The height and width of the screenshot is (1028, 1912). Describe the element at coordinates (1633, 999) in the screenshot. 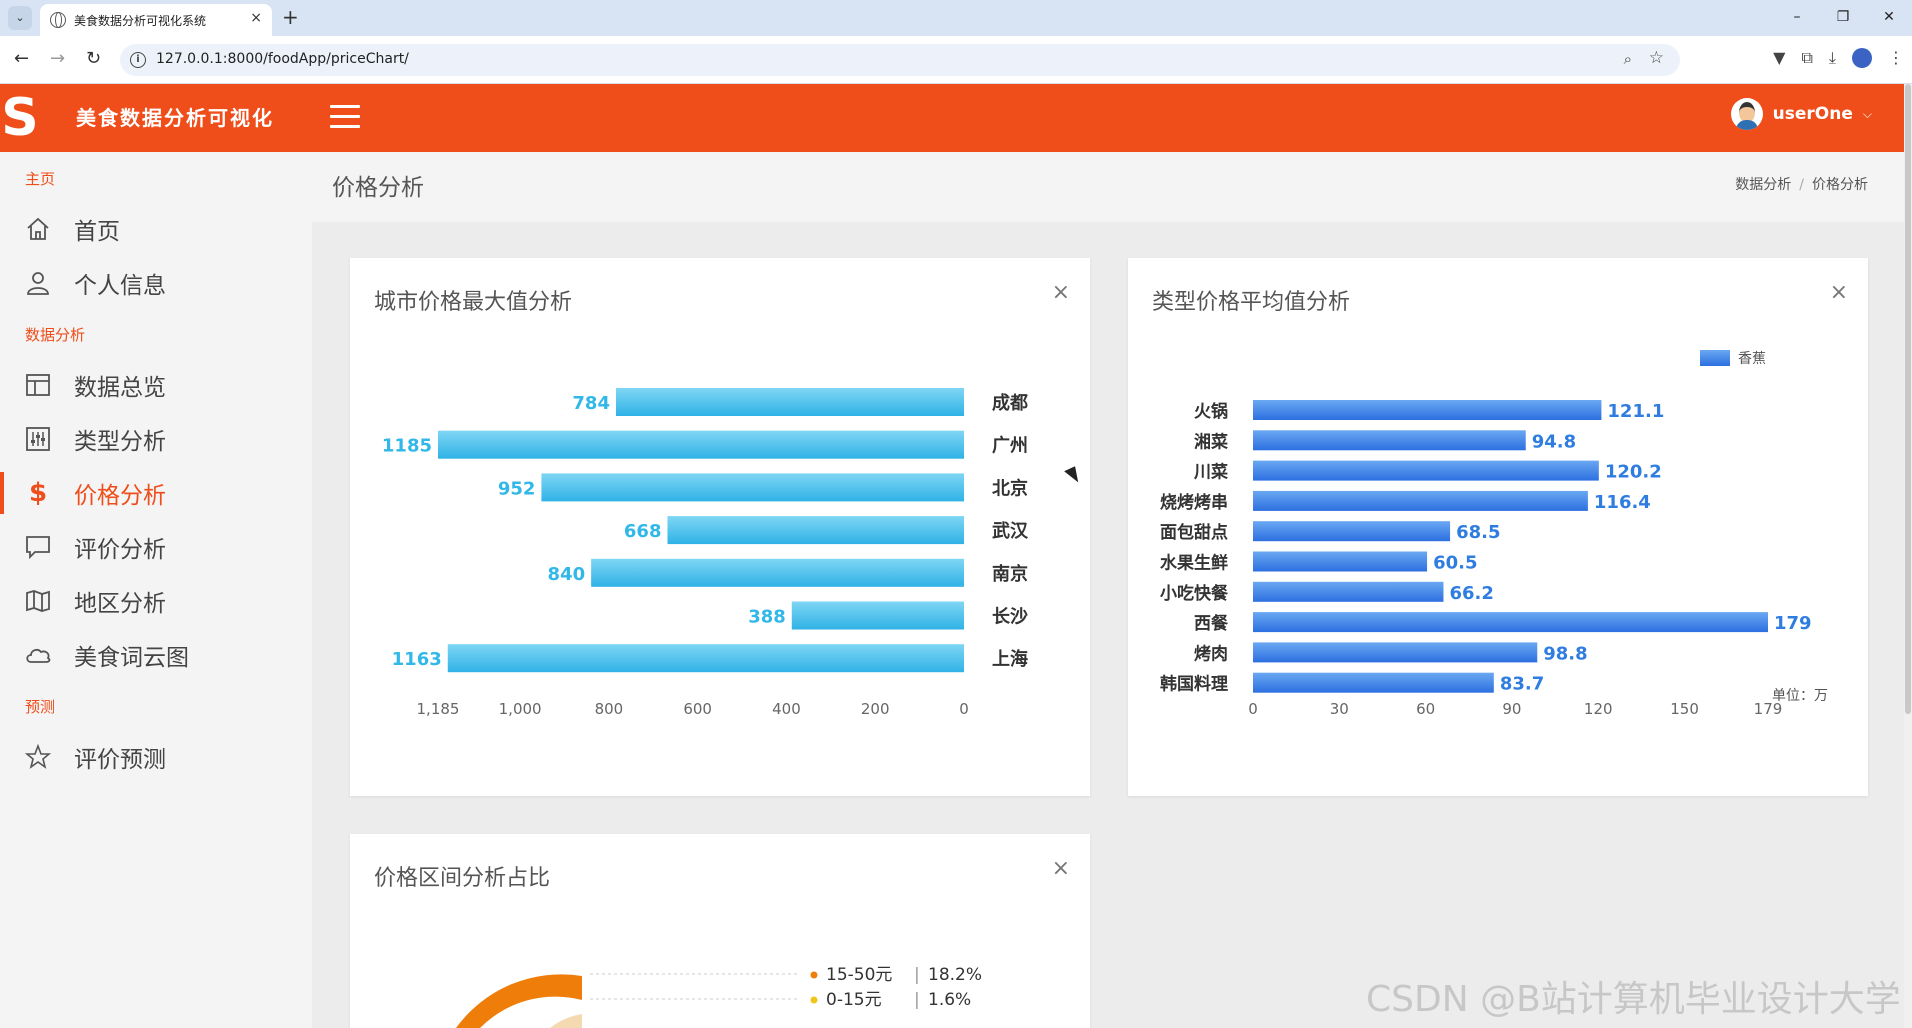

I see `watermark: CSDN @B站计算机毕业设计大学` at that location.